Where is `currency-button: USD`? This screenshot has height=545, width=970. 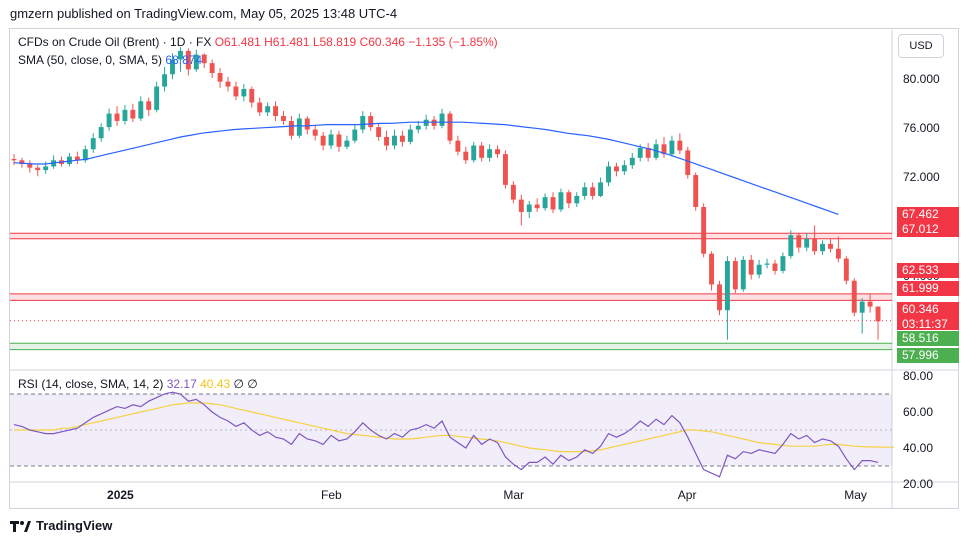 currency-button: USD is located at coordinates (921, 46).